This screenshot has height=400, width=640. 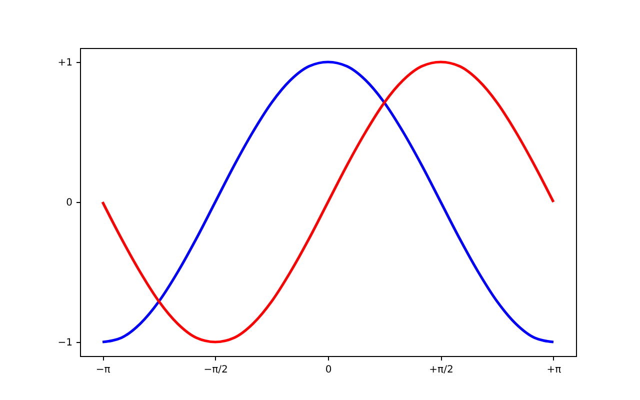 What do you see at coordinates (65, 343) in the screenshot?
I see `y-tick-label: −1` at bounding box center [65, 343].